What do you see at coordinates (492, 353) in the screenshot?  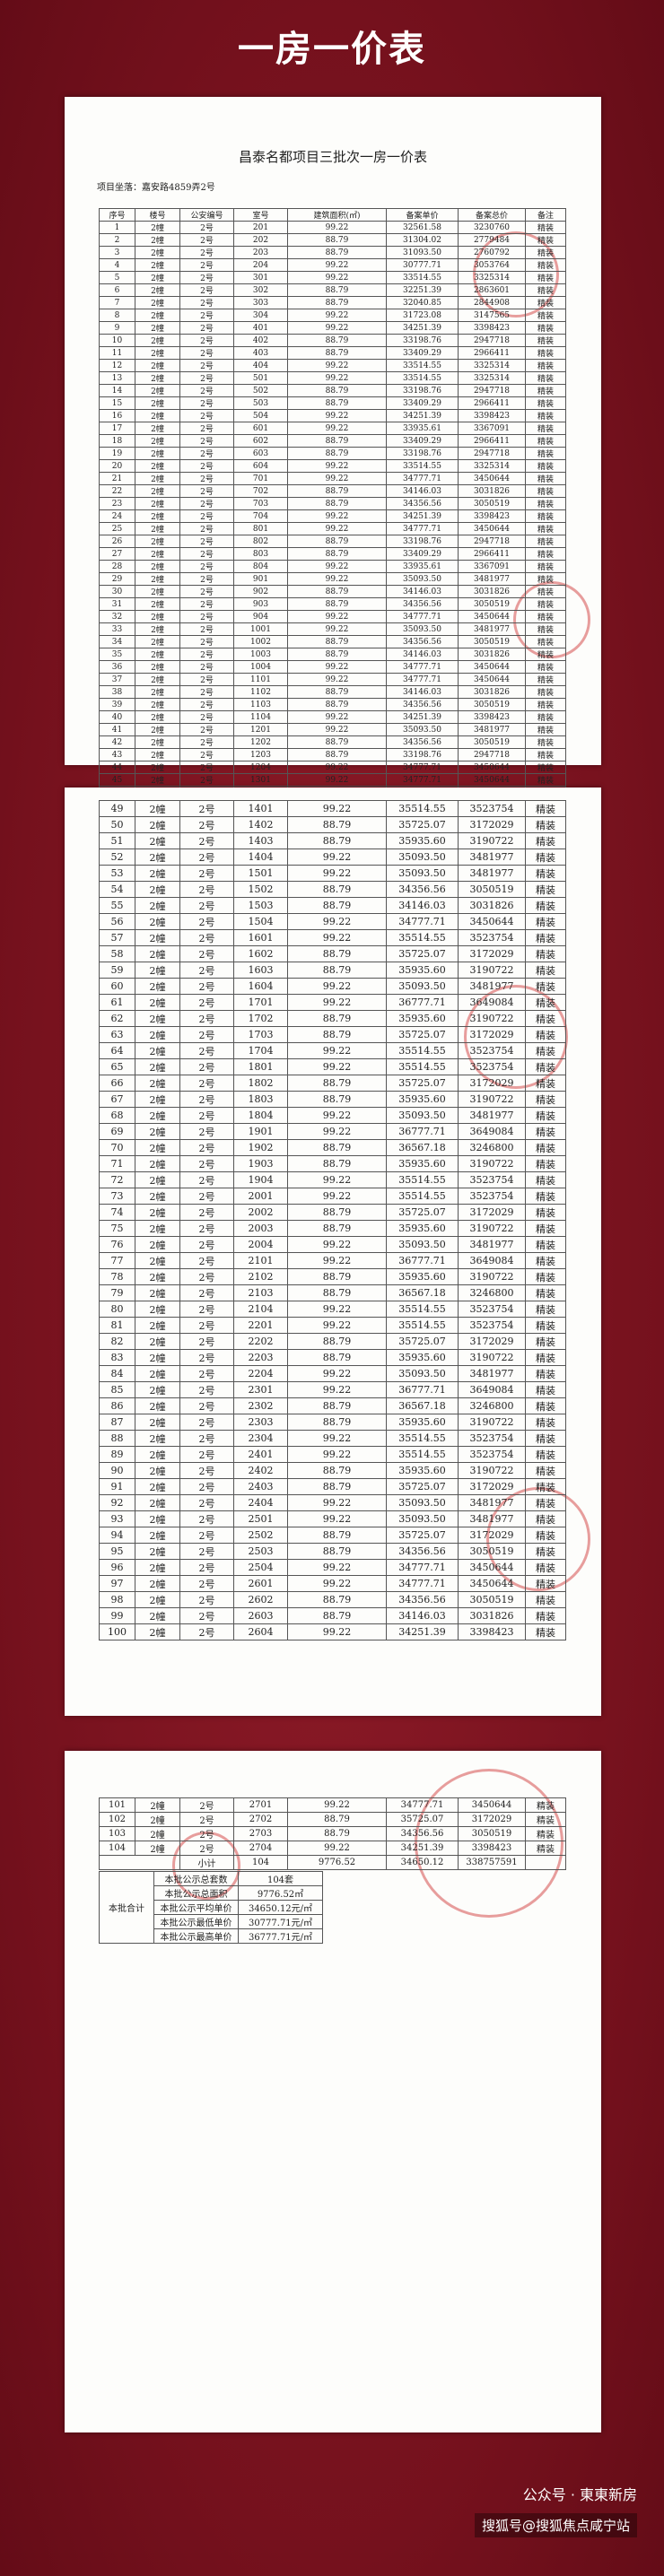 I see `table-cell: 2966411` at bounding box center [492, 353].